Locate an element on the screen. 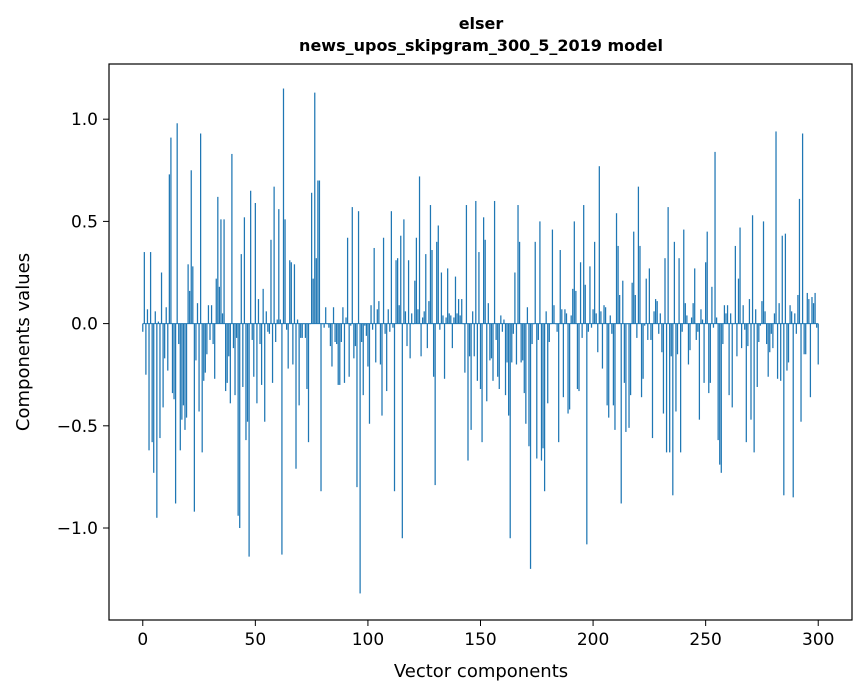  y-tick-label: −1.0 is located at coordinates (77, 529).